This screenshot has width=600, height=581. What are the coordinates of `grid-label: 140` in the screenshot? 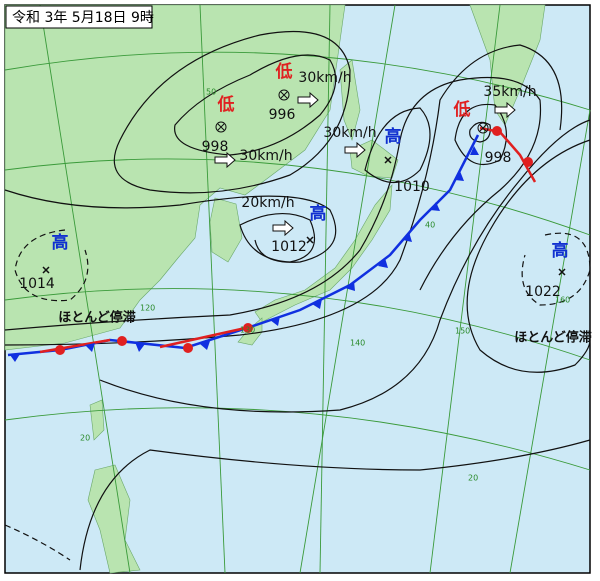 It's located at (357, 343).